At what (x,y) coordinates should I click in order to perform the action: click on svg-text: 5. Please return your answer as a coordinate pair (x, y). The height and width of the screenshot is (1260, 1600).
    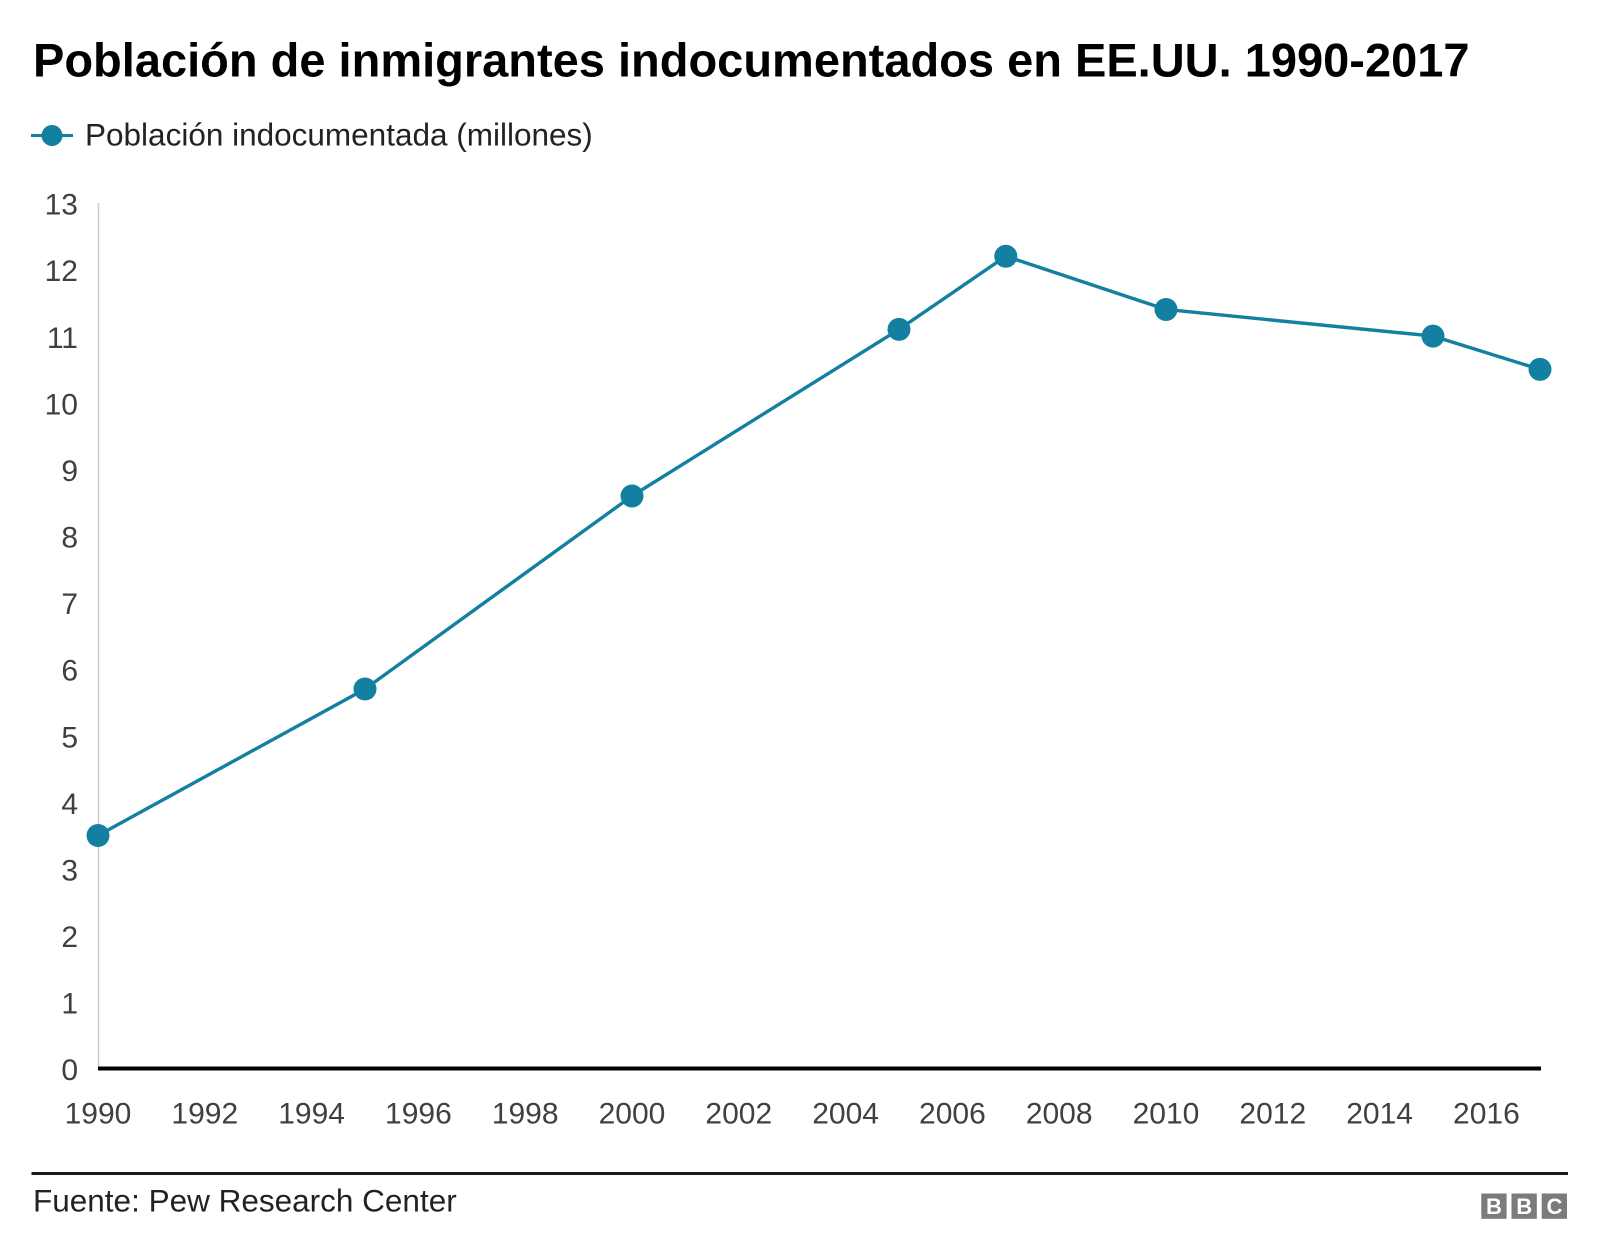
    Looking at the image, I should click on (69, 737).